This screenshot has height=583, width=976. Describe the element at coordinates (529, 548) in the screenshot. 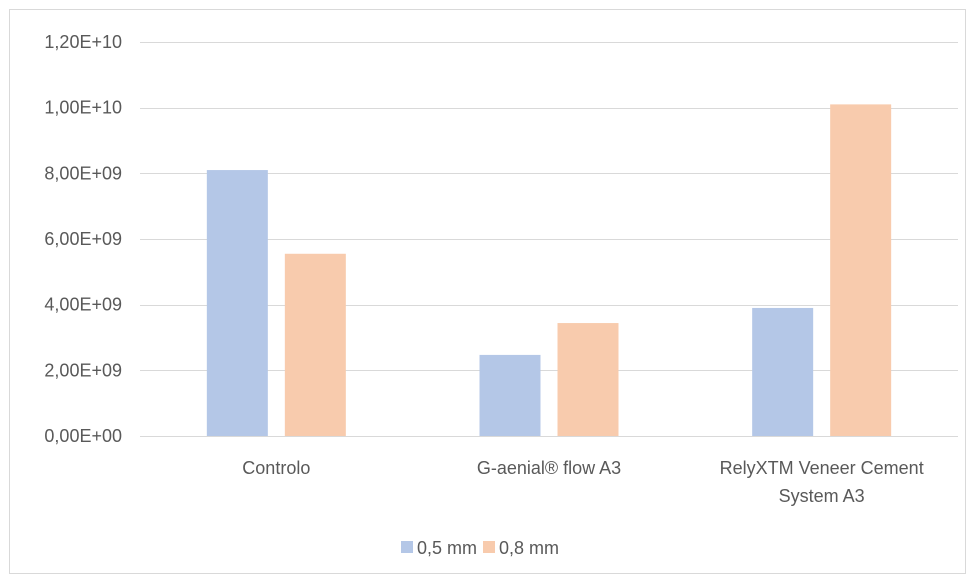

I see `legend-label: 0,8 mm` at that location.